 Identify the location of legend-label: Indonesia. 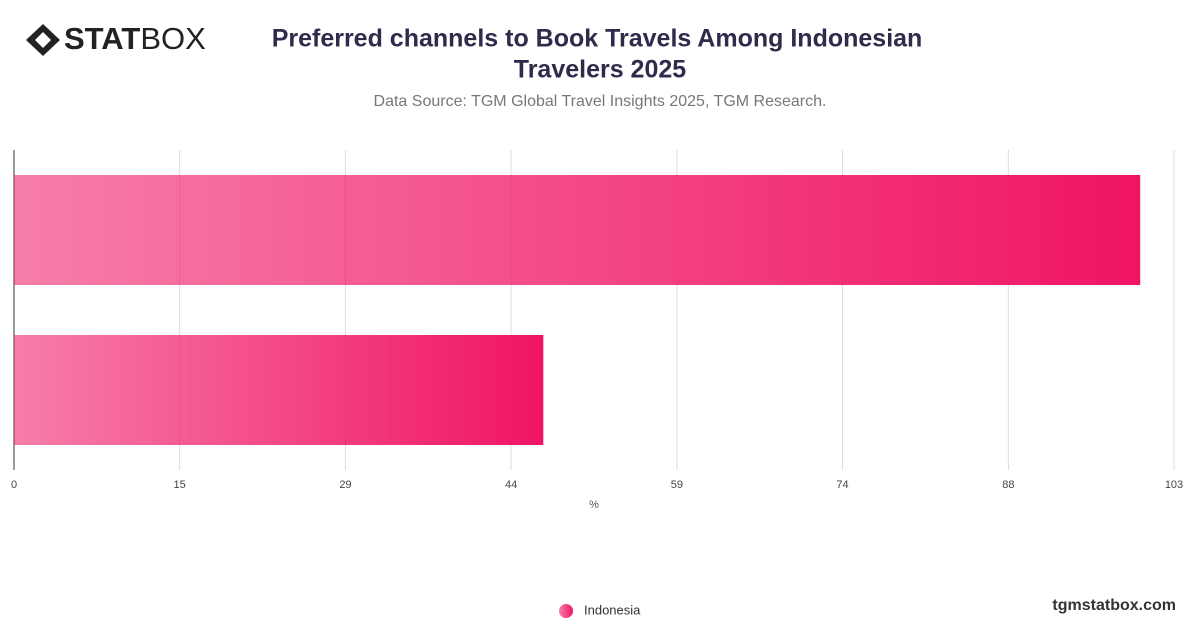
(612, 609).